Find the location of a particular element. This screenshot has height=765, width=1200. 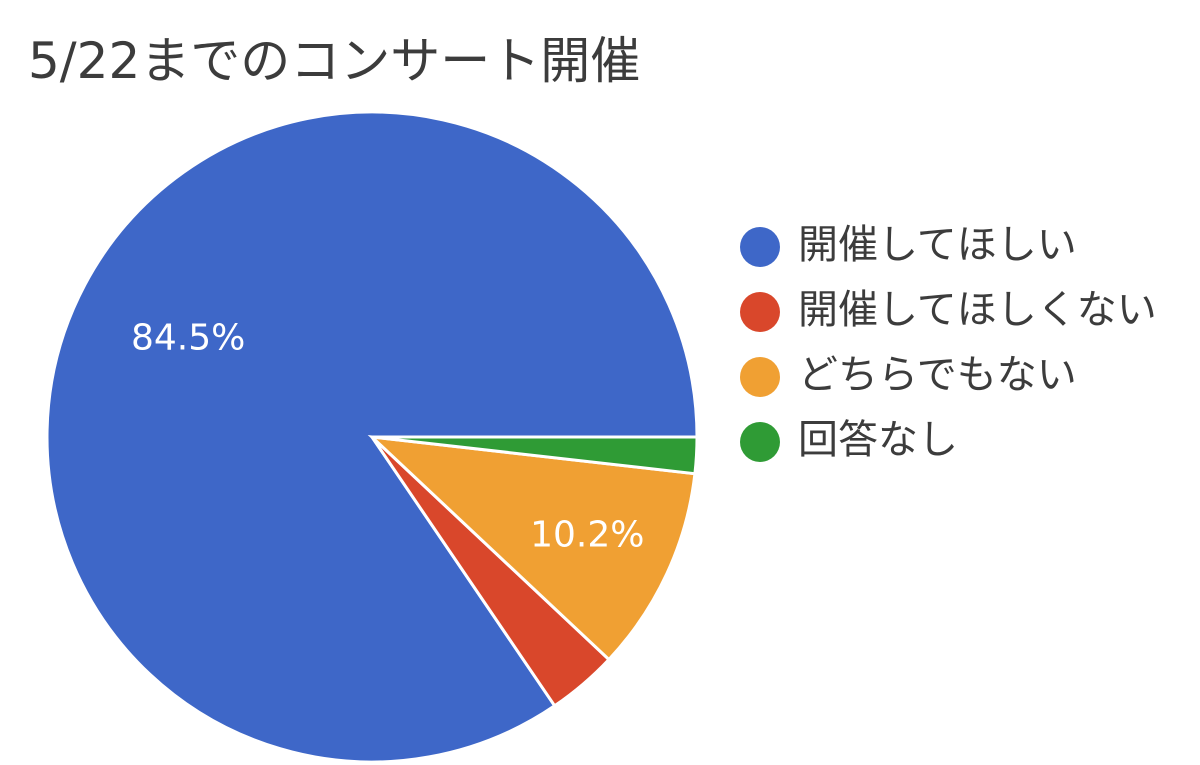

pie-data-labels: 84.5% 10.2% is located at coordinates (387, 437).